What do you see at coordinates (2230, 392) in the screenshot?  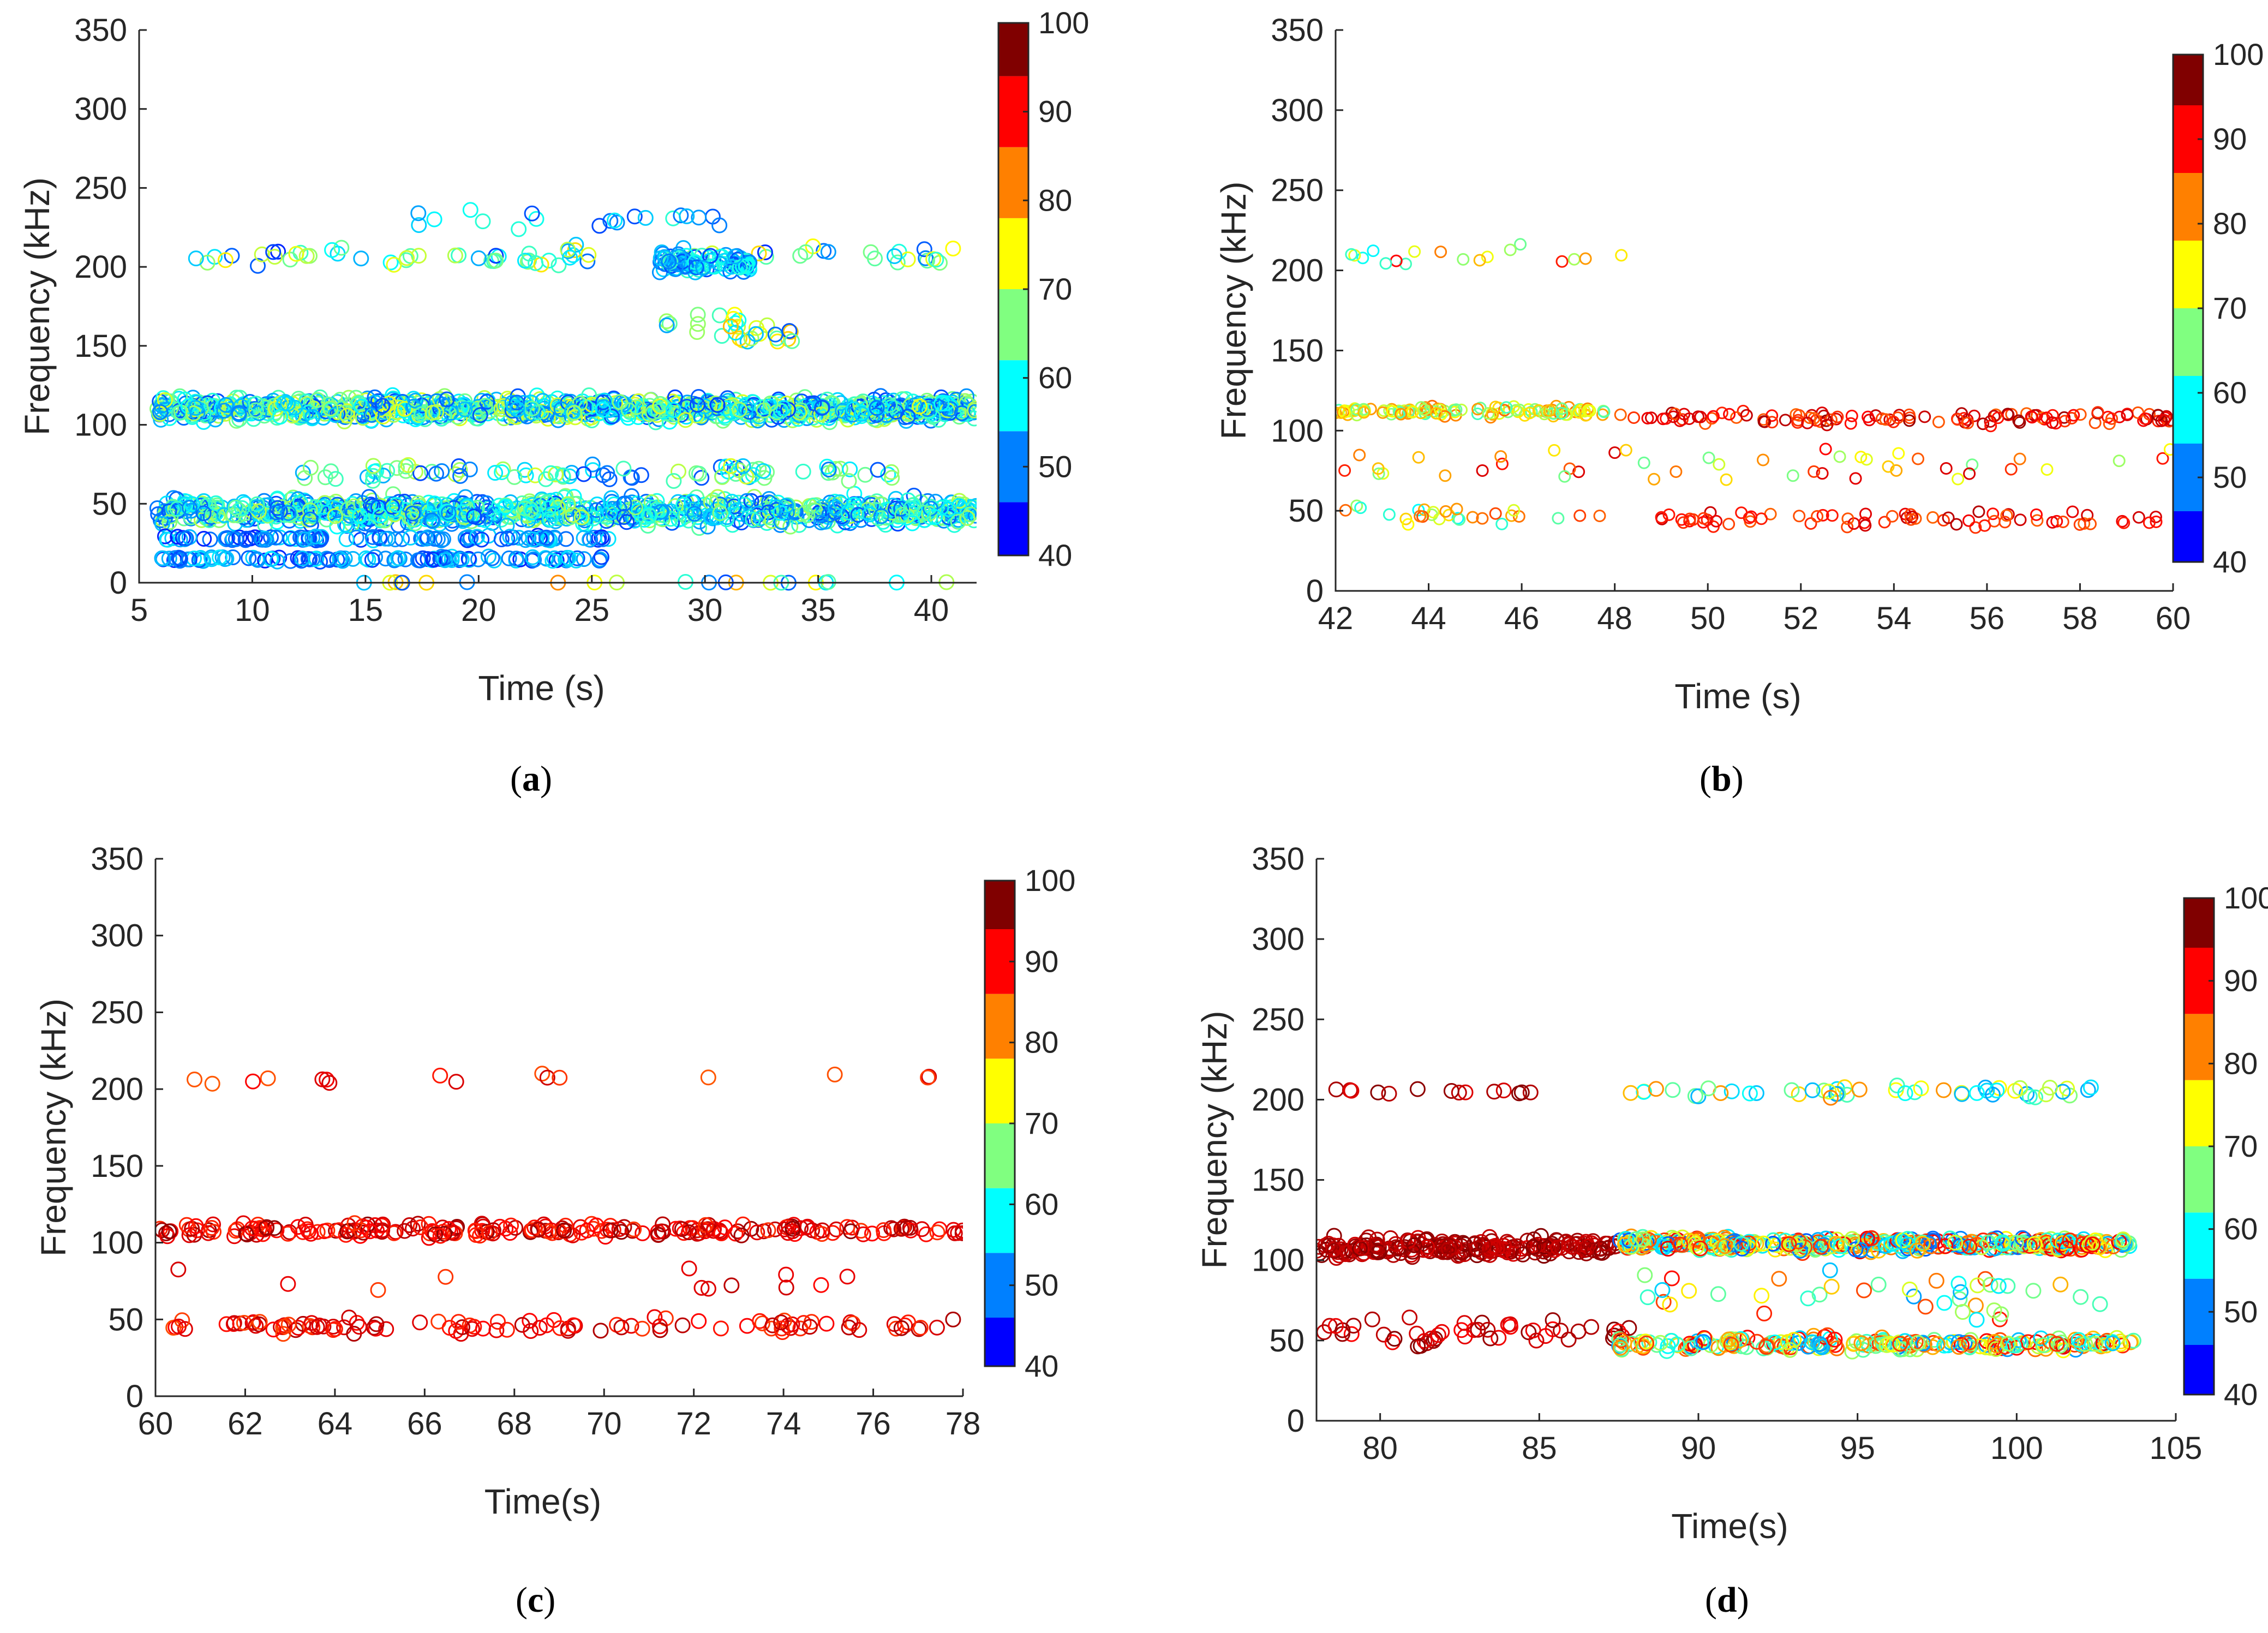 I see `colorbar-tick-label: 60` at bounding box center [2230, 392].